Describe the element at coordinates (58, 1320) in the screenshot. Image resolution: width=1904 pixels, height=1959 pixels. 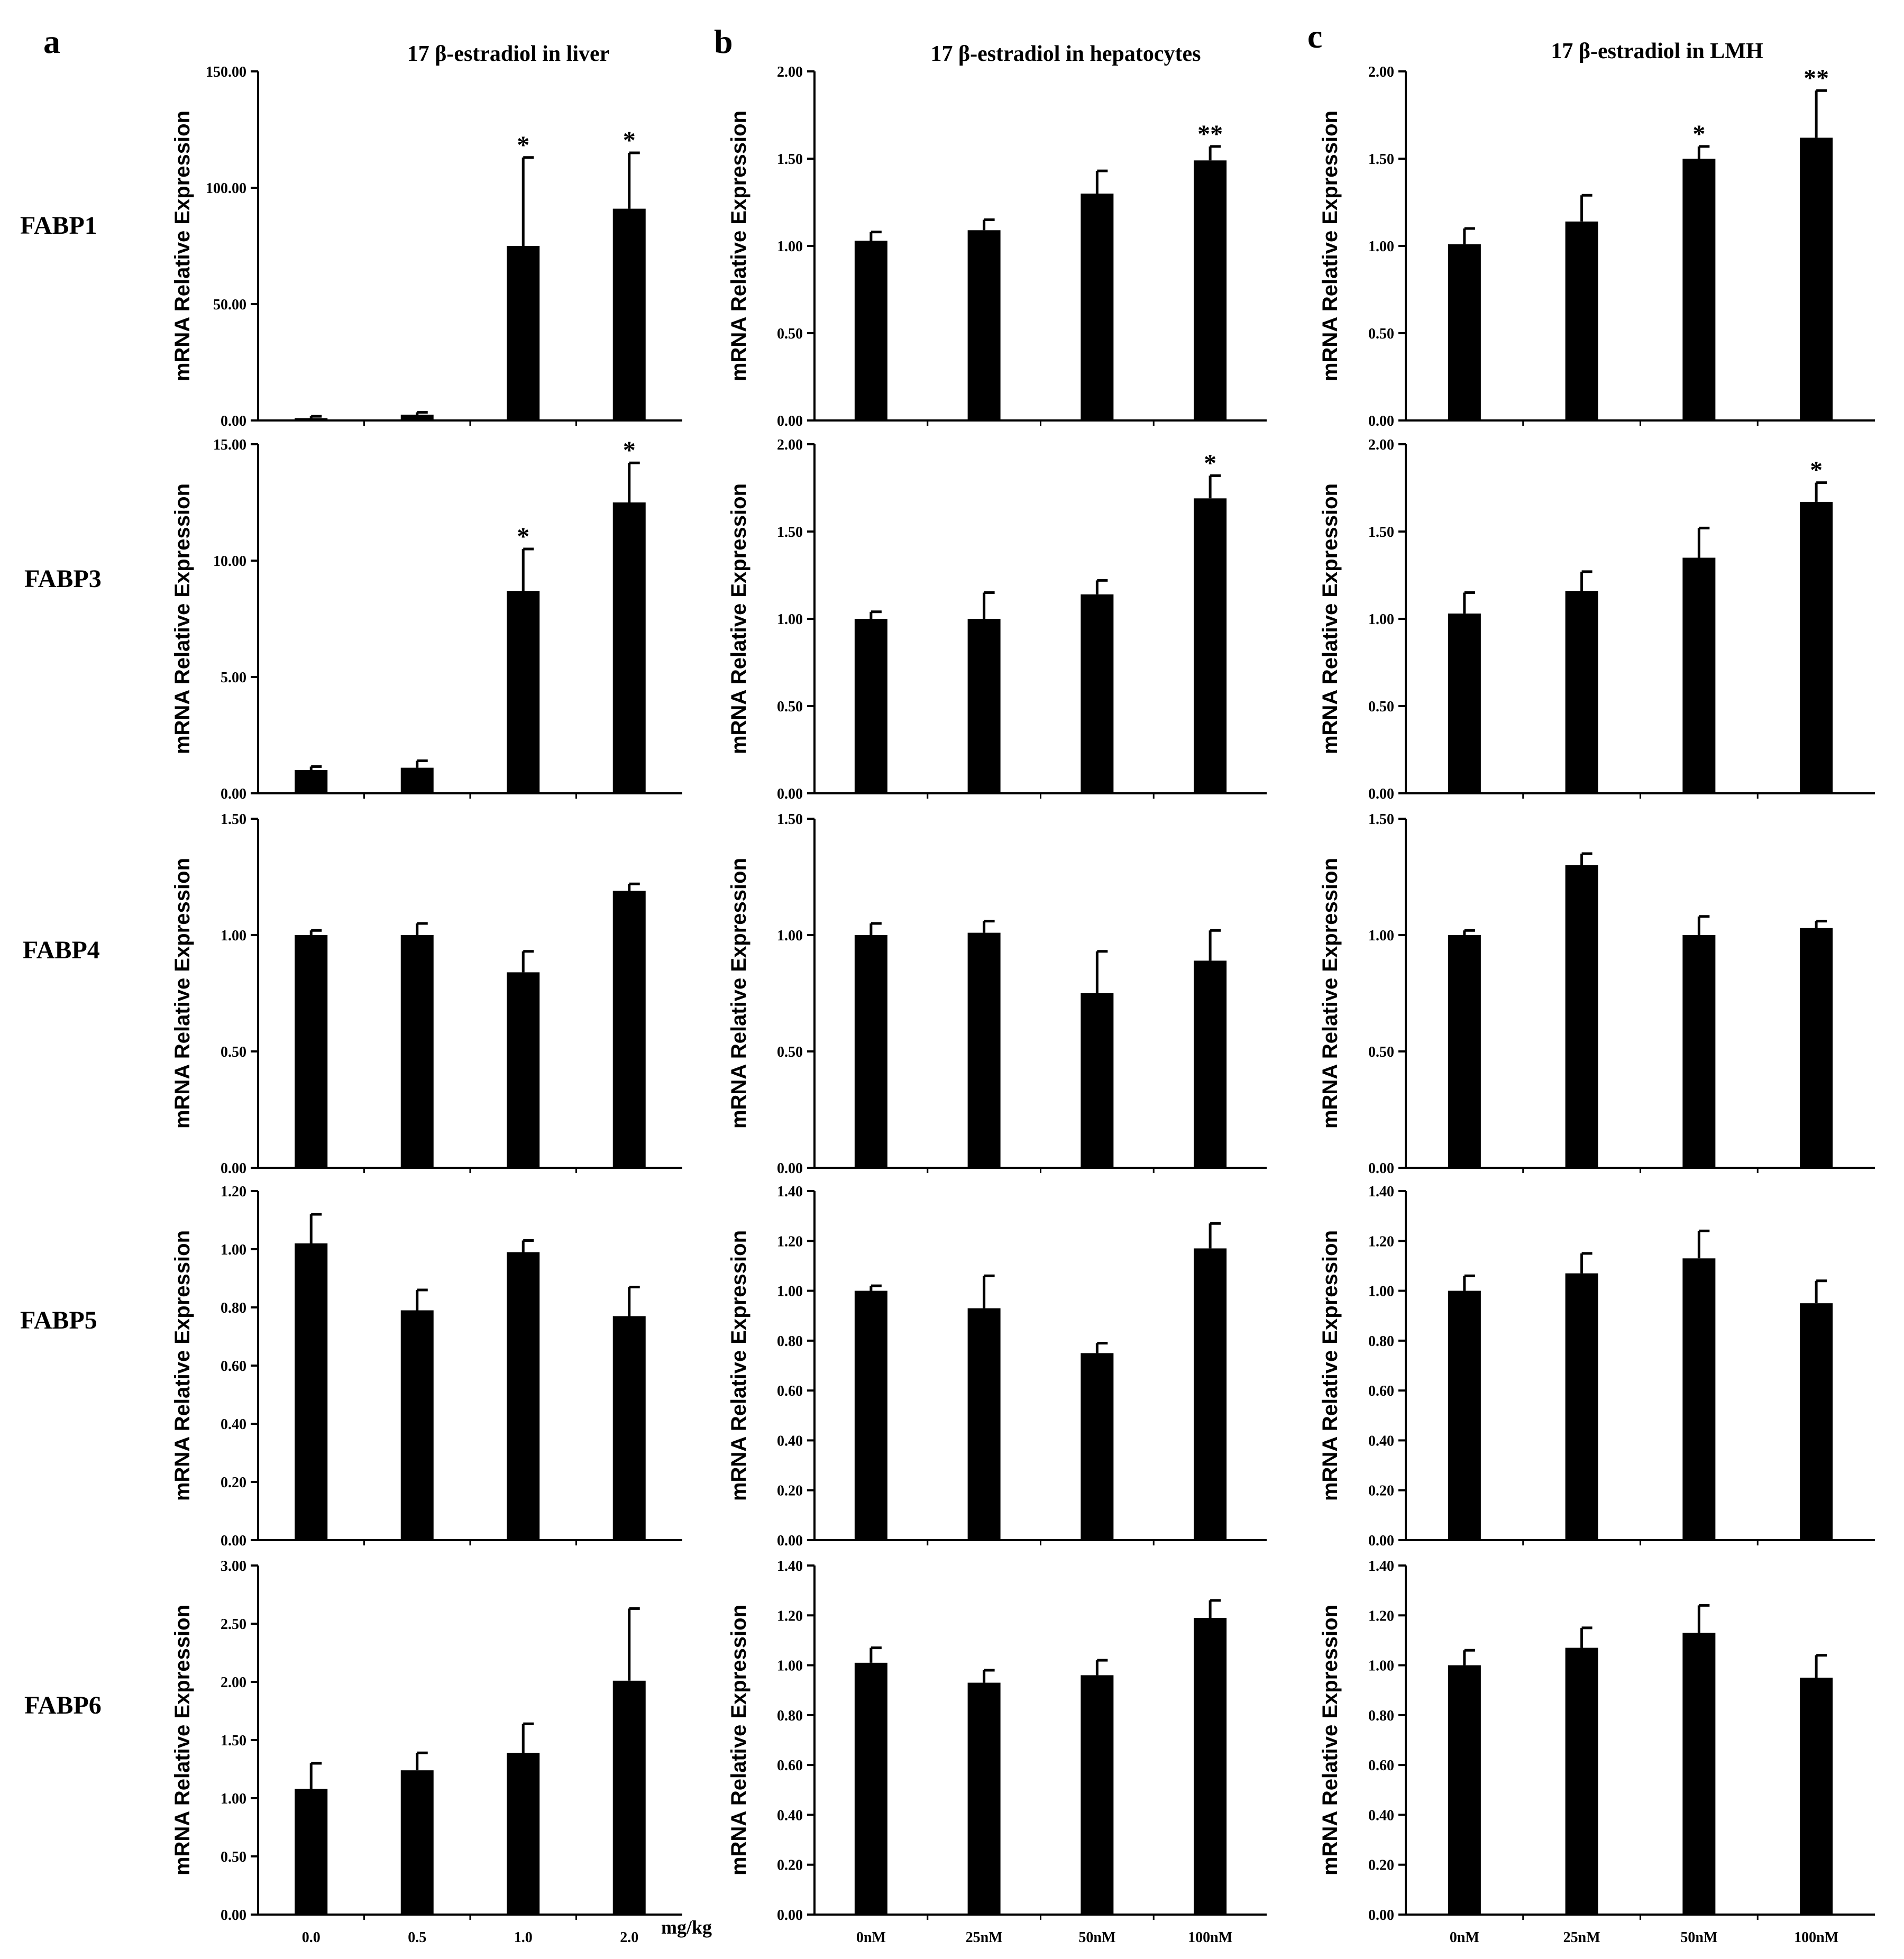
I see `row-label-fabp5: FABP5` at that location.